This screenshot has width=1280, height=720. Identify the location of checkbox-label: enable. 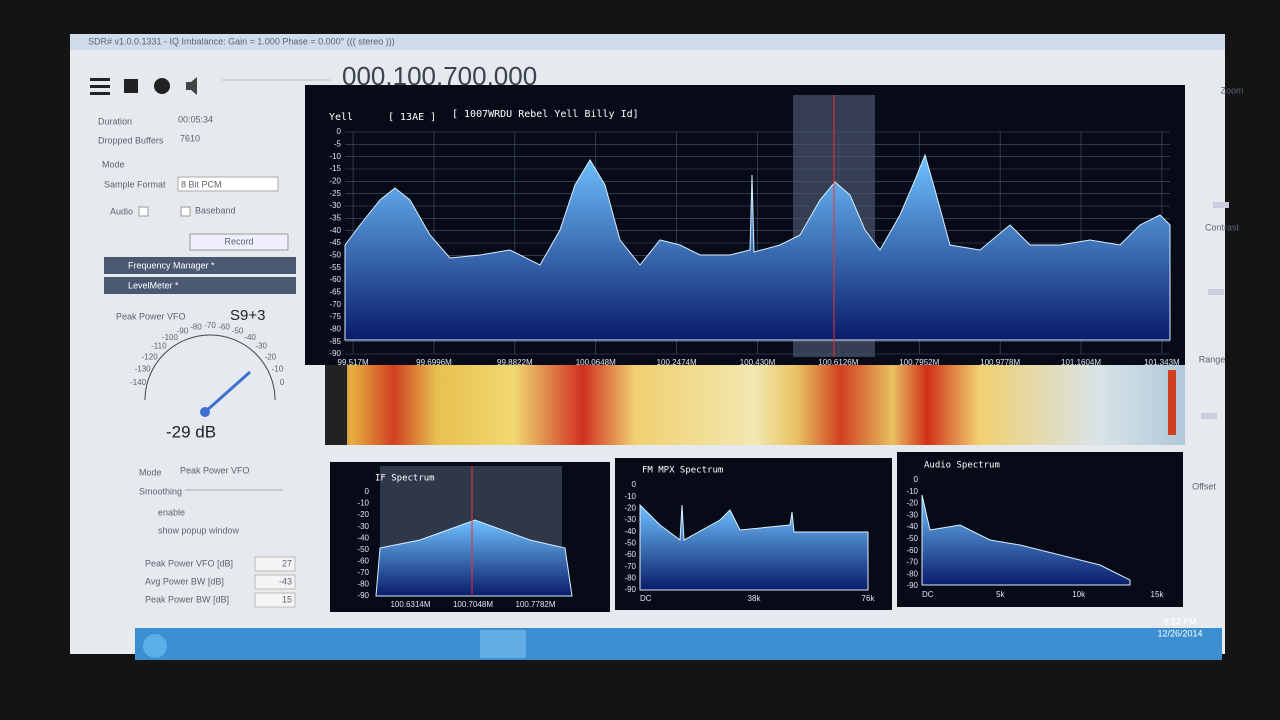
(171, 512).